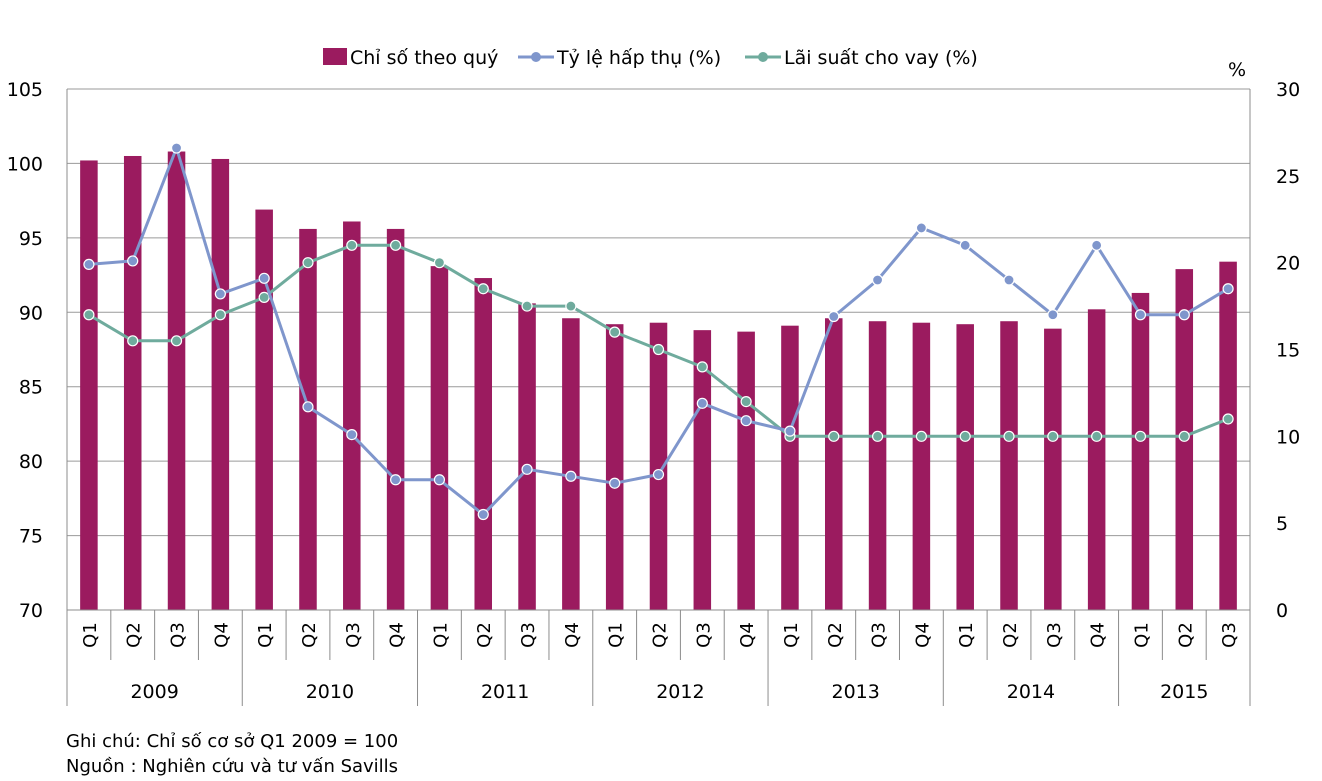  What do you see at coordinates (31, 611) in the screenshot?
I see `y-left-tick-label: 70` at bounding box center [31, 611].